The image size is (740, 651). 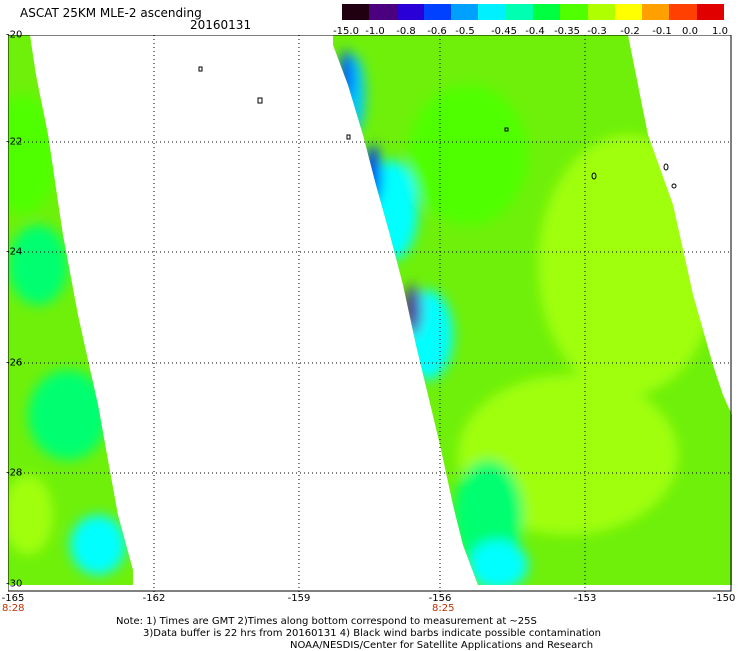 What do you see at coordinates (406, 31) in the screenshot?
I see `colorbar-tick-label: -0.8` at bounding box center [406, 31].